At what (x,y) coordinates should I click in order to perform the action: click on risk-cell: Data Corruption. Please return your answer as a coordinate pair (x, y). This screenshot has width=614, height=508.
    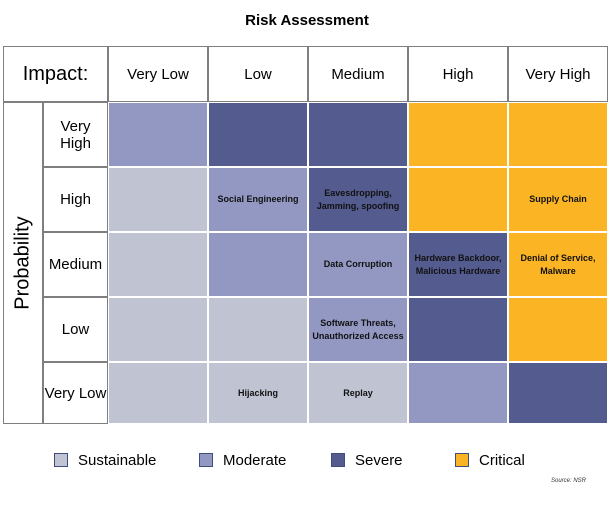
    Looking at the image, I should click on (358, 264).